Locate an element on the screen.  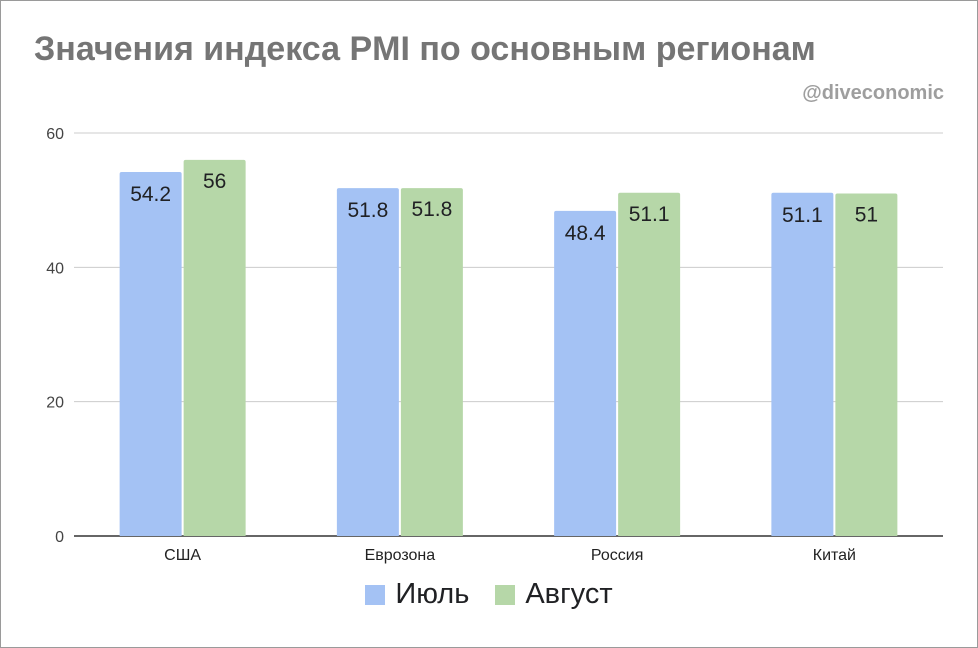
data-label: 51 is located at coordinates (866, 214).